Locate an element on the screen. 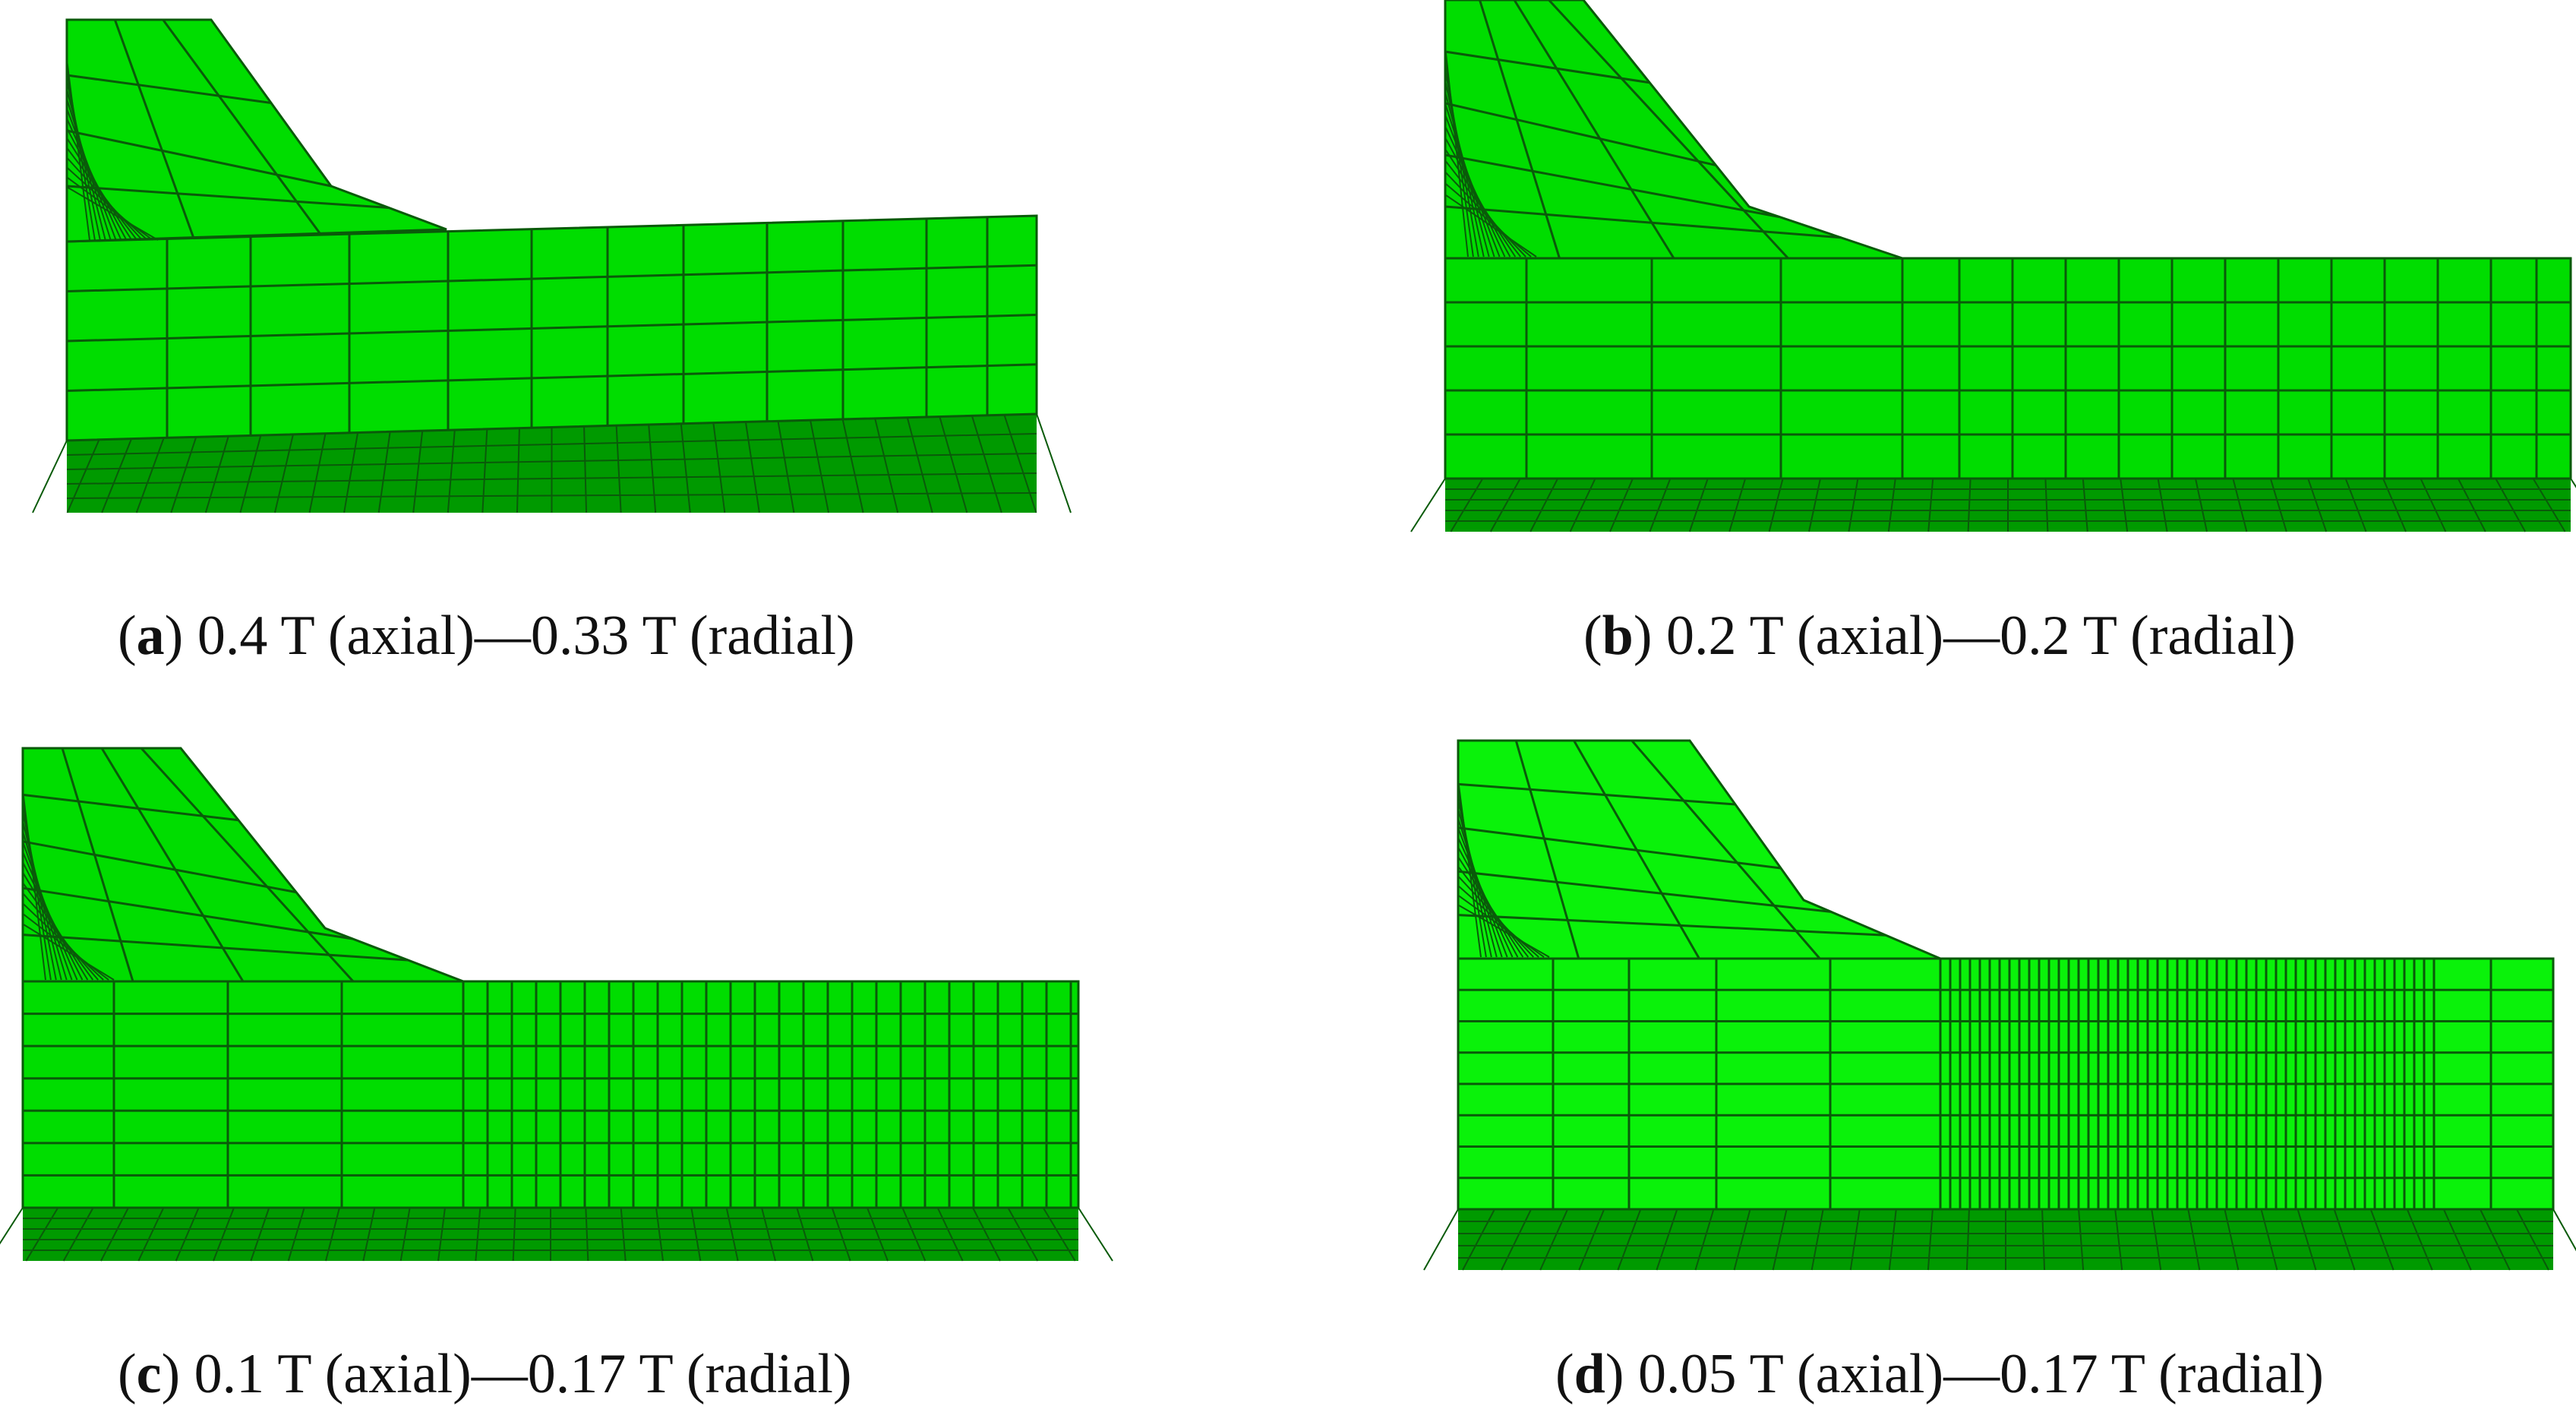 This screenshot has height=1428, width=2576. mesh-panel-a is located at coordinates (552, 265).